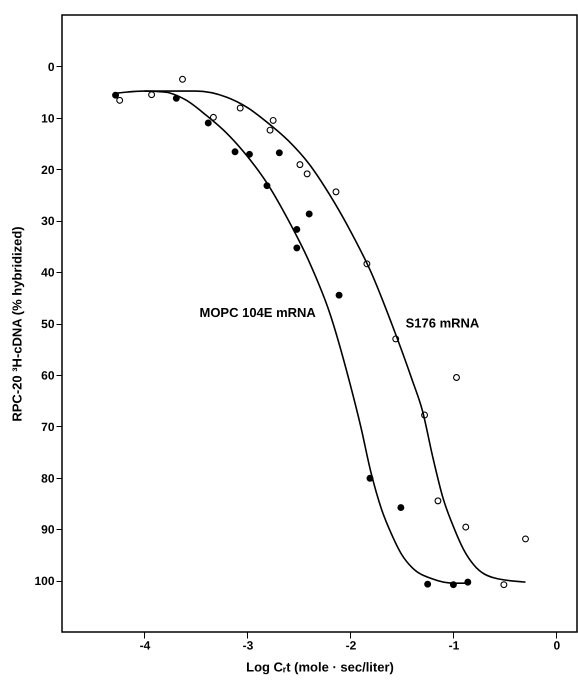 Image resolution: width=578 pixels, height=686 pixels. What do you see at coordinates (51, 67) in the screenshot?
I see `y-tick-label: 0` at bounding box center [51, 67].